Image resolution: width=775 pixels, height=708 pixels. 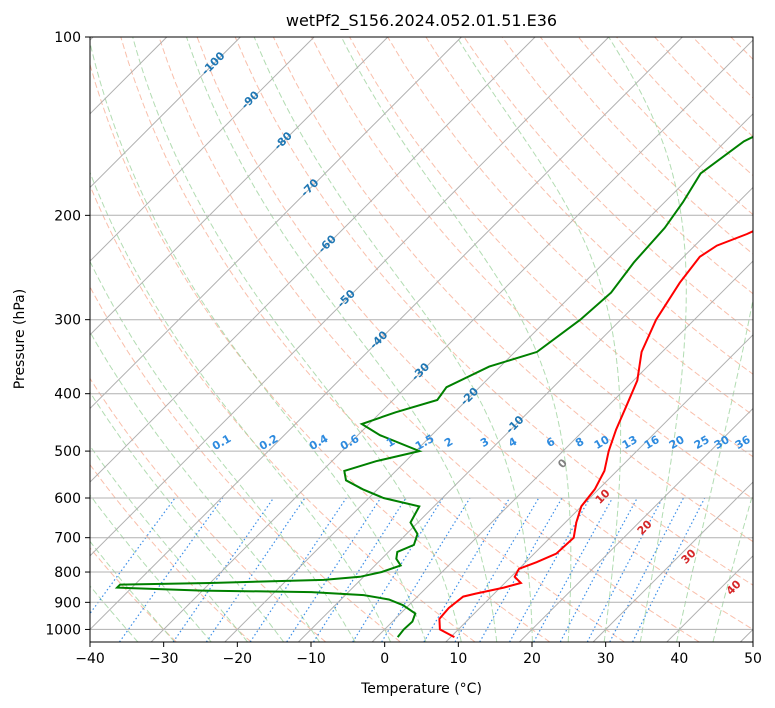 I want to click on x-tick-label: 10, so click(x=458, y=659).